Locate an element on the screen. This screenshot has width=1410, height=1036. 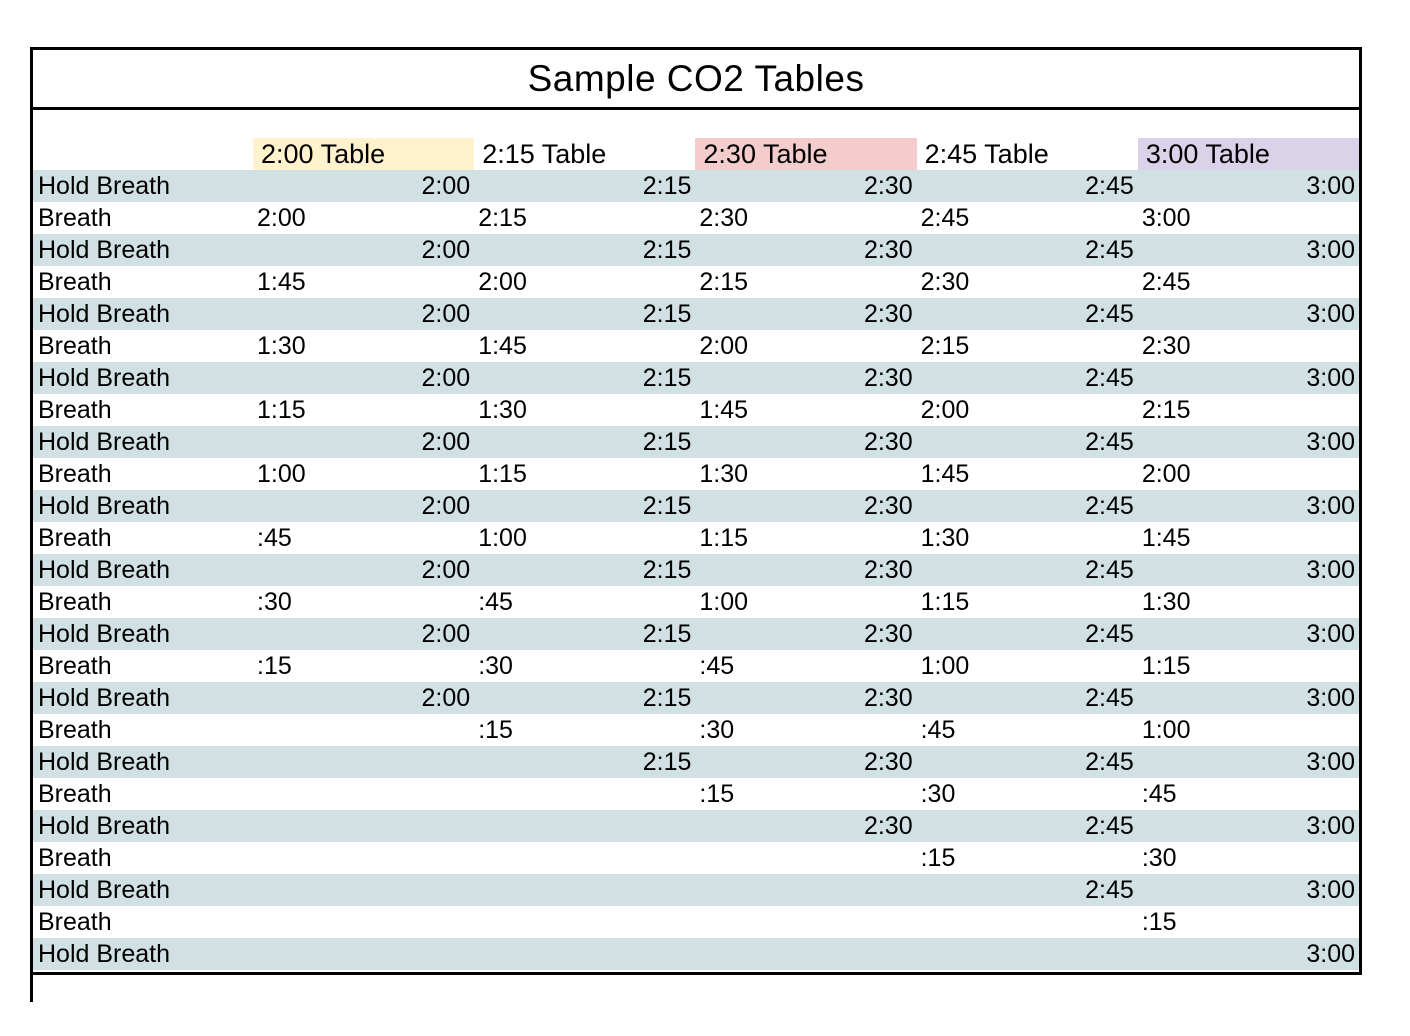
title-box: Sample CO2 Tables is located at coordinates (696, 78).